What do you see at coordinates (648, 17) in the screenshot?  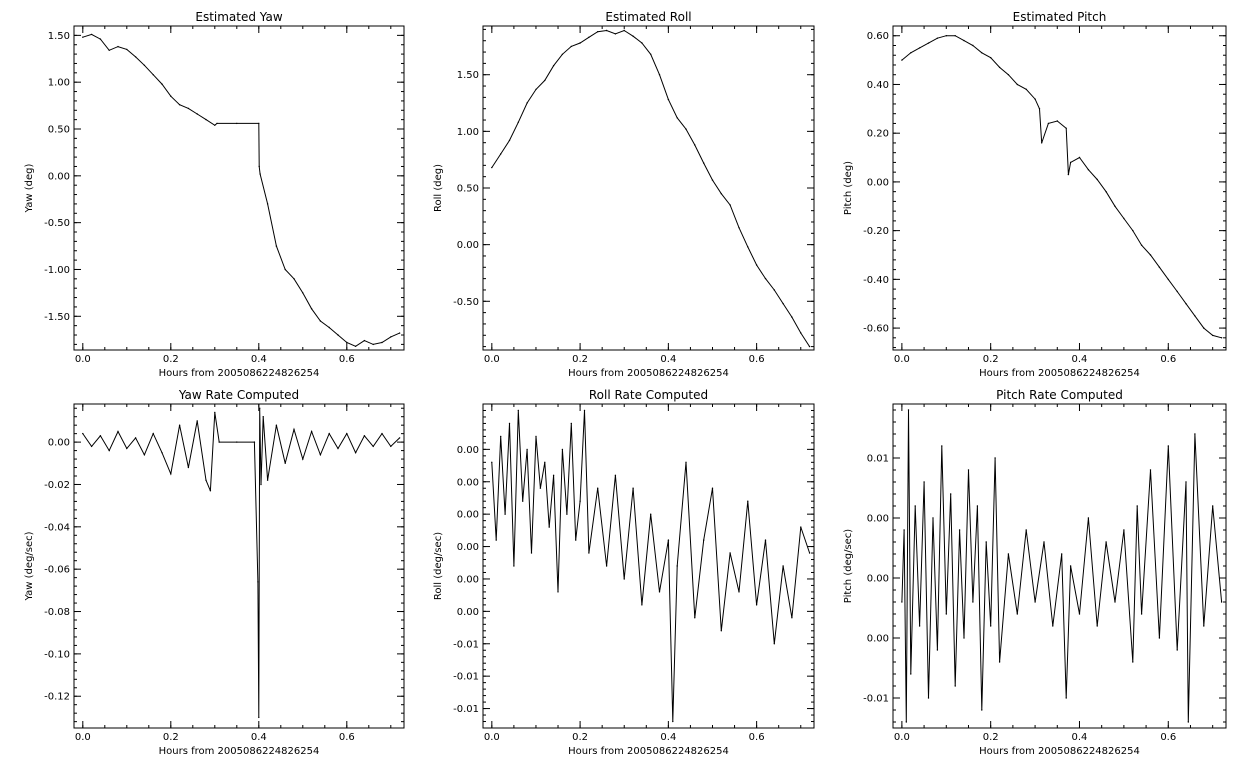 I see `chart-title: Estimated Roll` at bounding box center [648, 17].